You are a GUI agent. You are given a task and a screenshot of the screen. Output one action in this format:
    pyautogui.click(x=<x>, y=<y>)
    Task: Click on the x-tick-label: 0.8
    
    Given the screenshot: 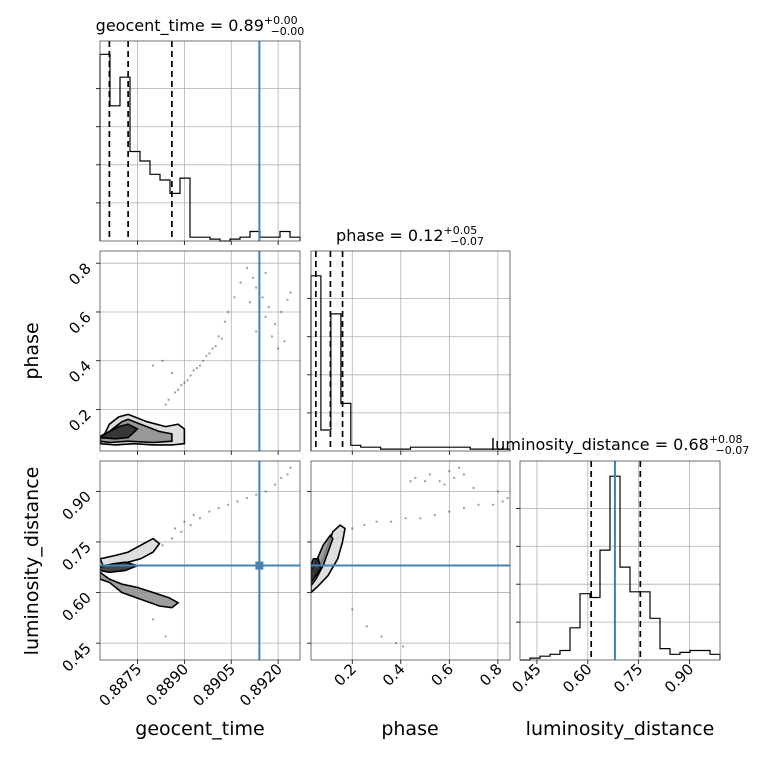 What is the action you would take?
    pyautogui.click(x=491, y=675)
    